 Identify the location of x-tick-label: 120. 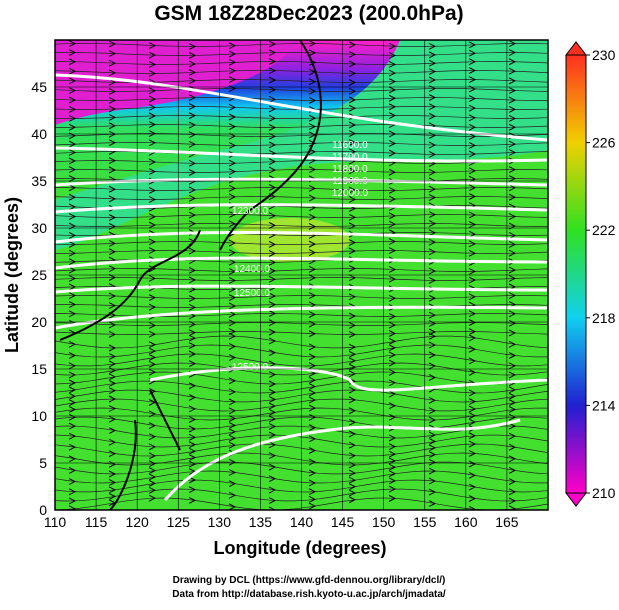
(137, 522).